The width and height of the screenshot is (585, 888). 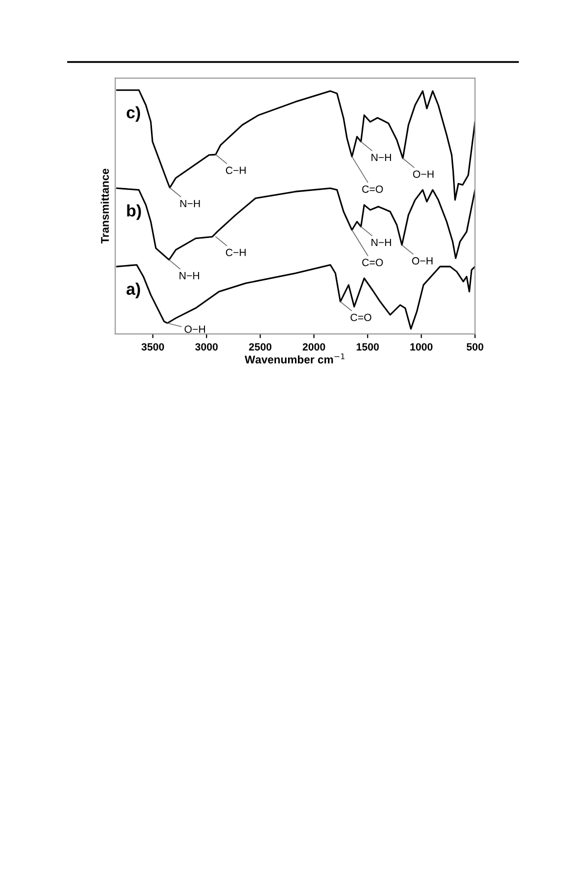 I want to click on x-tick-label: 3000, so click(x=206, y=347).